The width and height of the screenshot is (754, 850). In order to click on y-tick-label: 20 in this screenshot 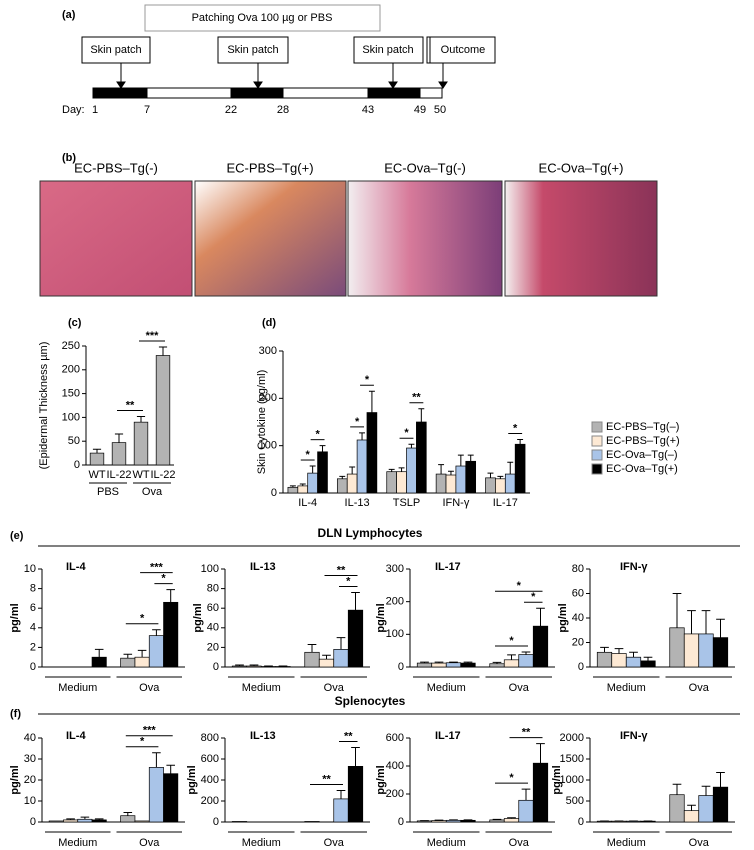, I will do `click(30, 780)`.